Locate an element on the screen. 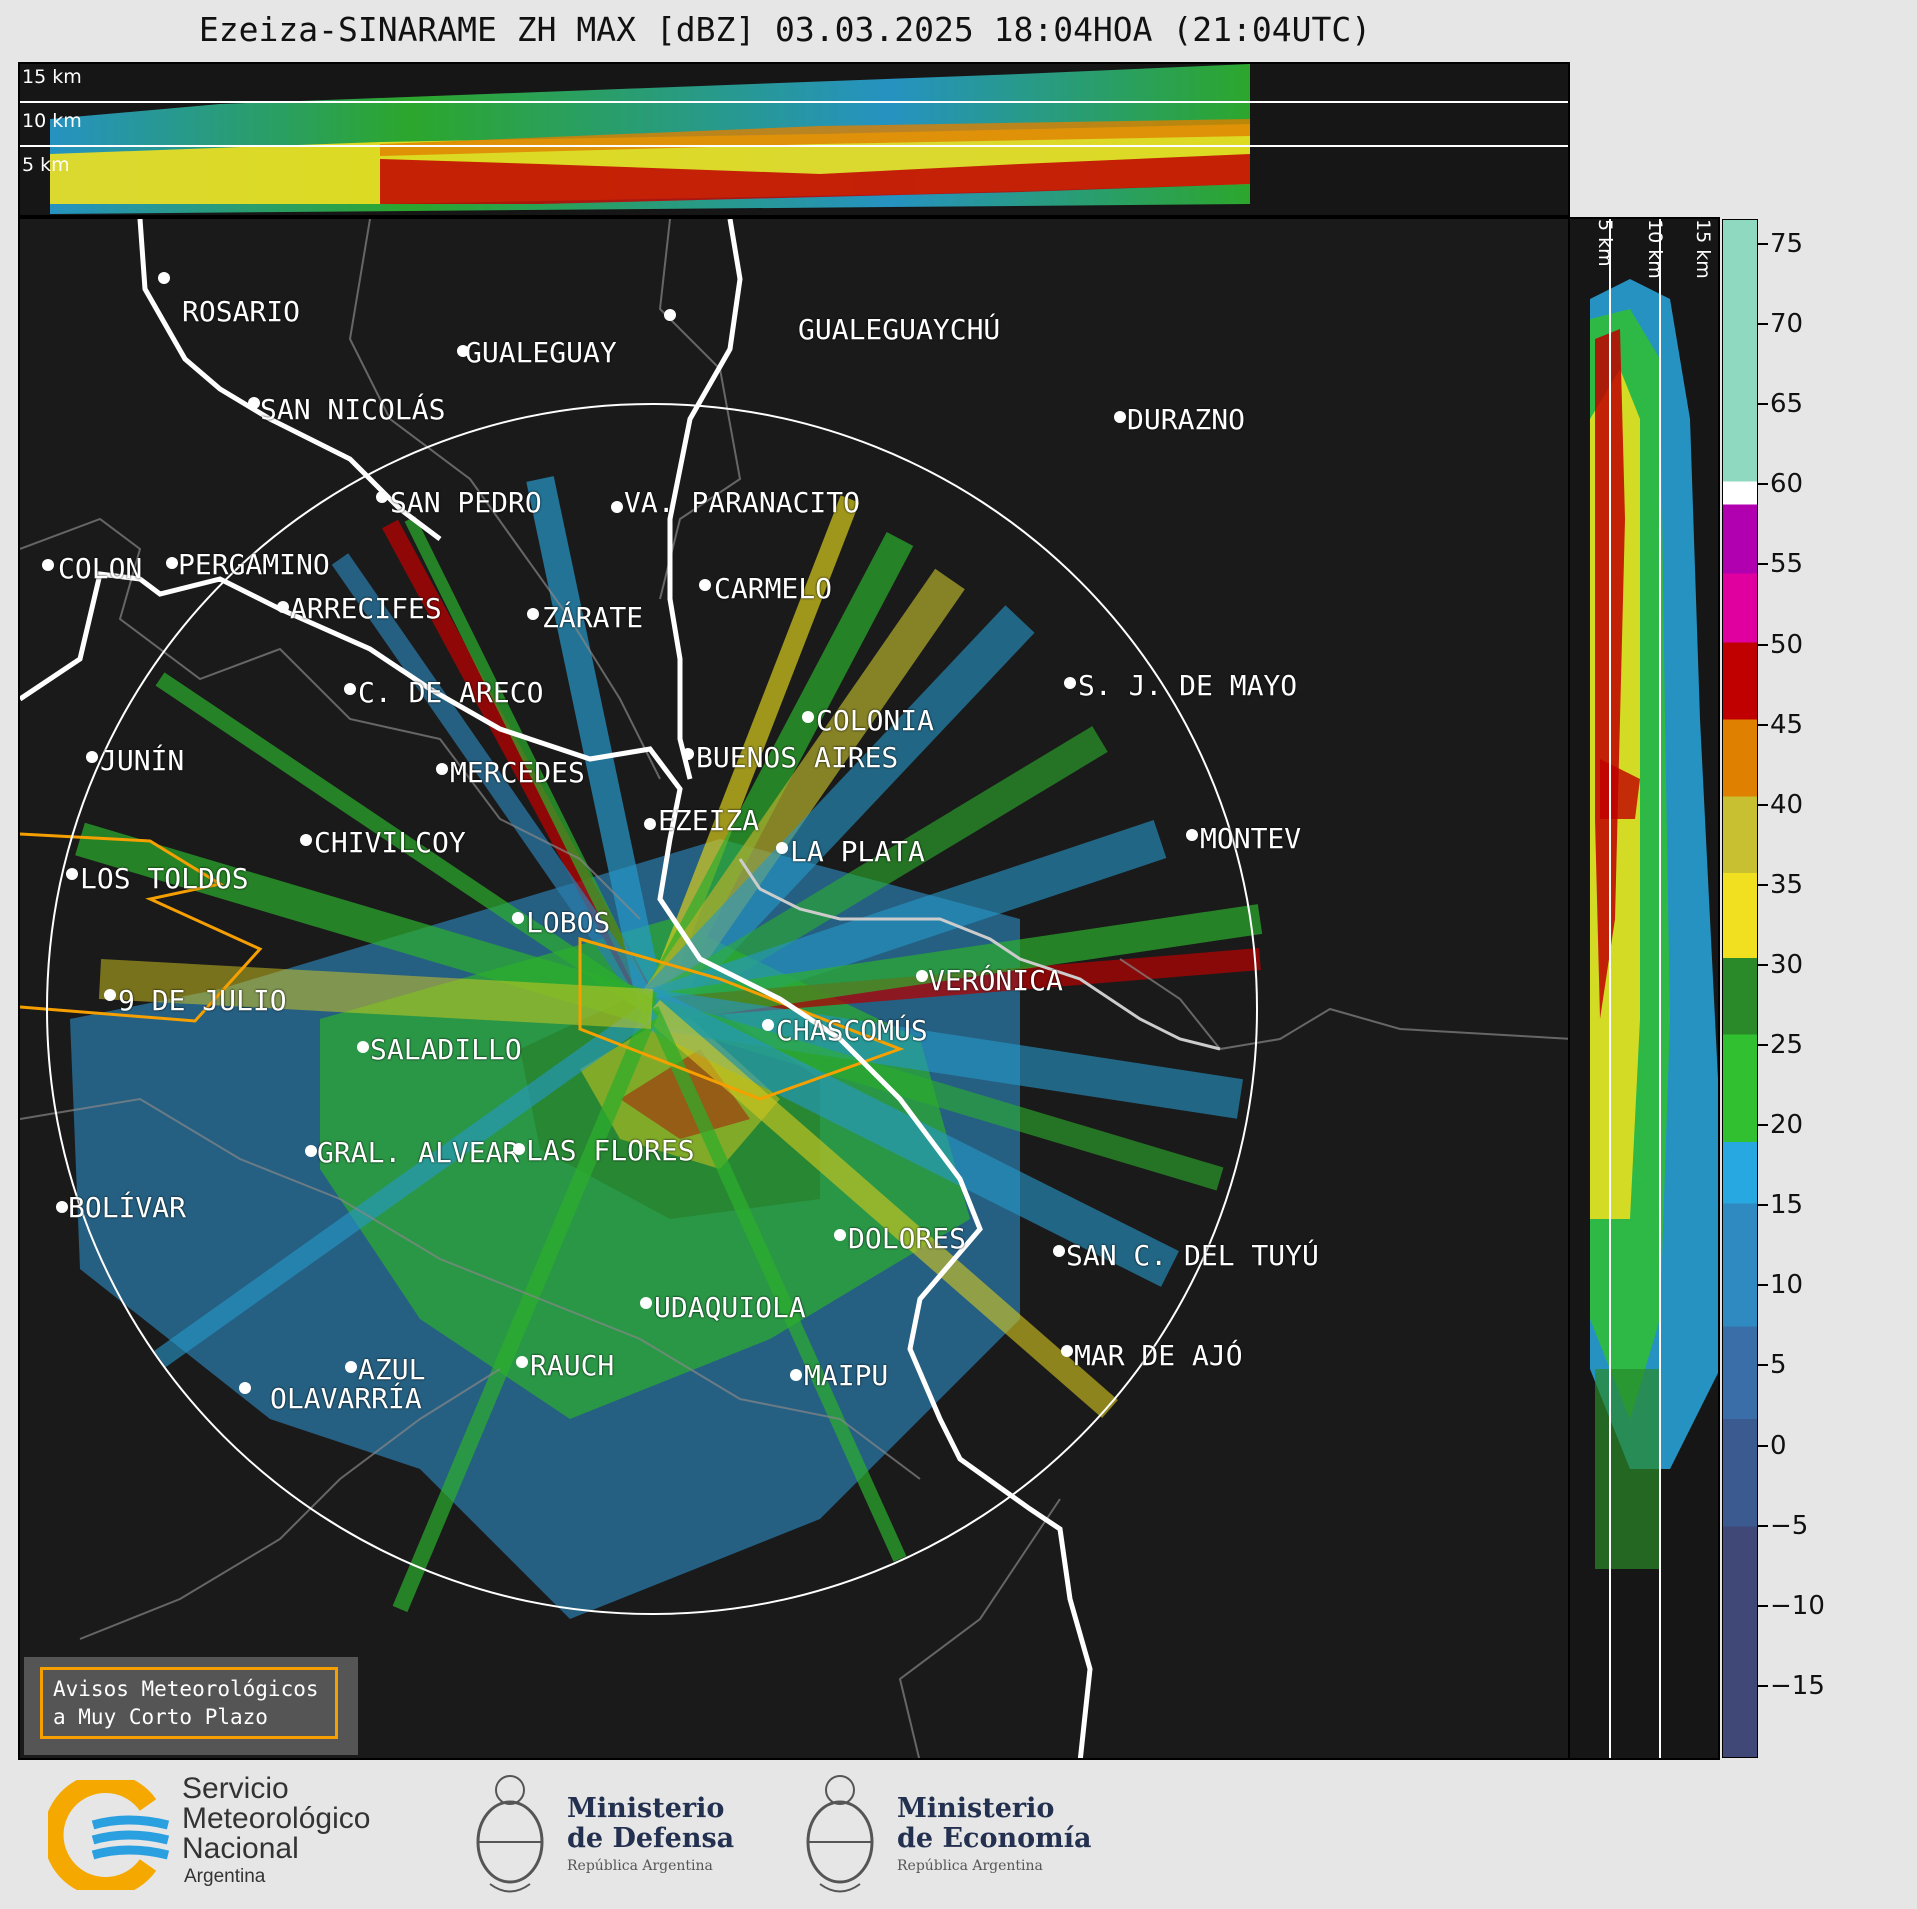  city-label: JUNÍN is located at coordinates (142, 760).